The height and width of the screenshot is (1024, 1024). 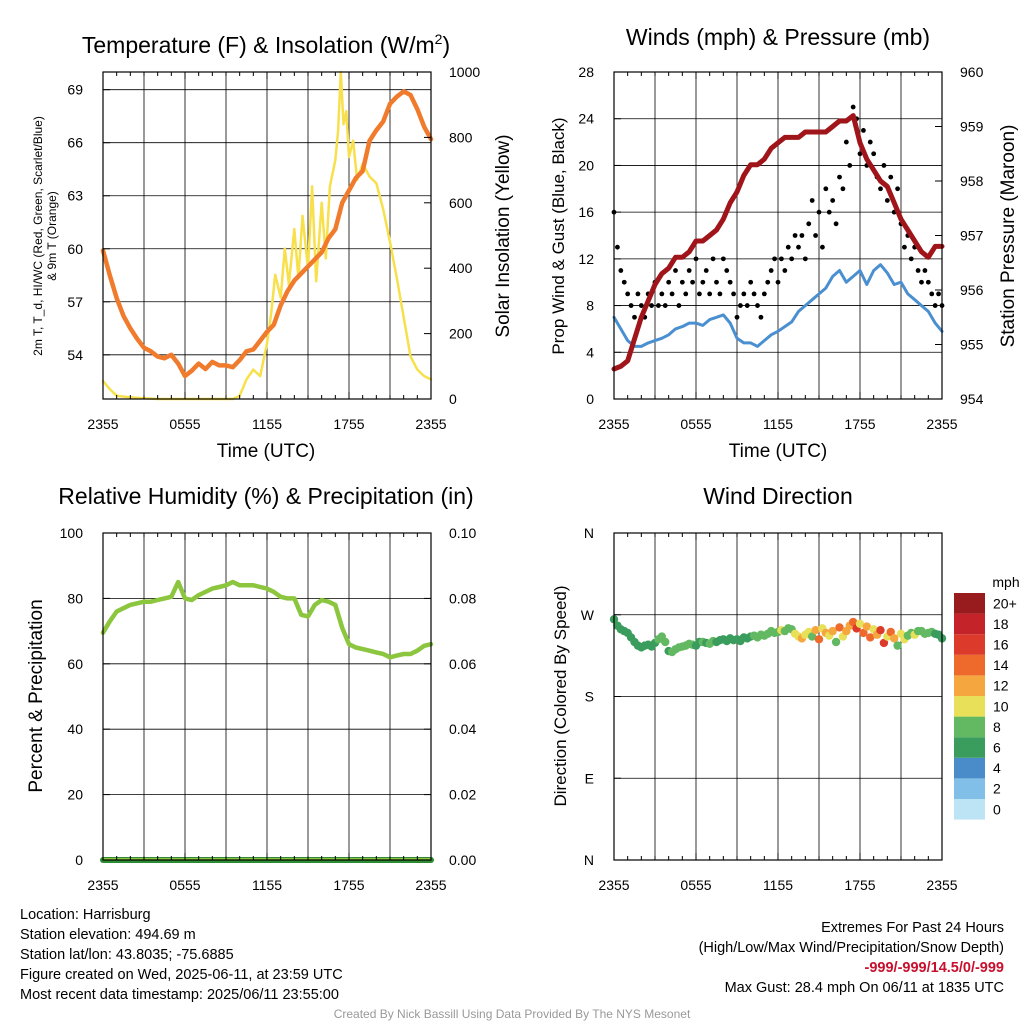 I want to click on y2-tick-label: 960, so click(x=972, y=72).